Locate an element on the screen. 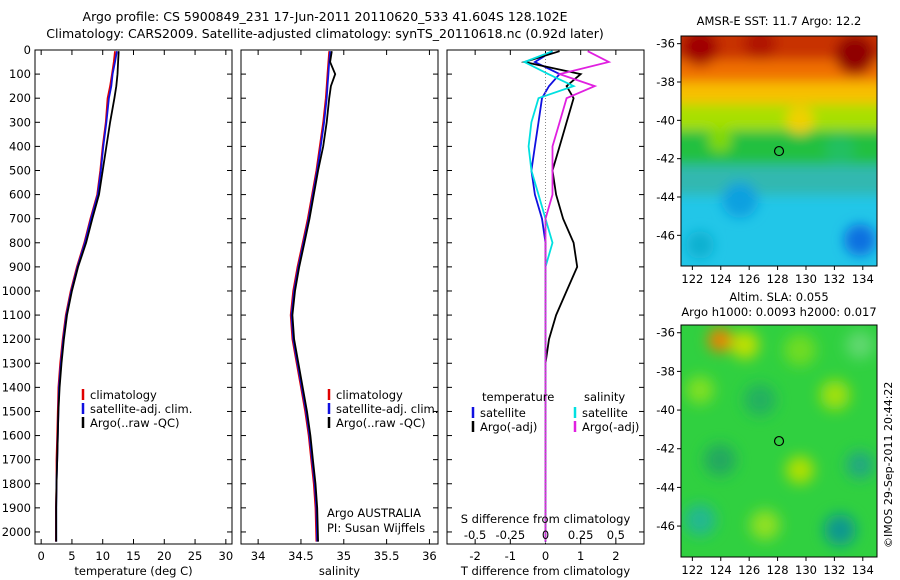 Image resolution: width=900 pixels, height=580 pixels. x-axis-label: salinity is located at coordinates (339, 571).